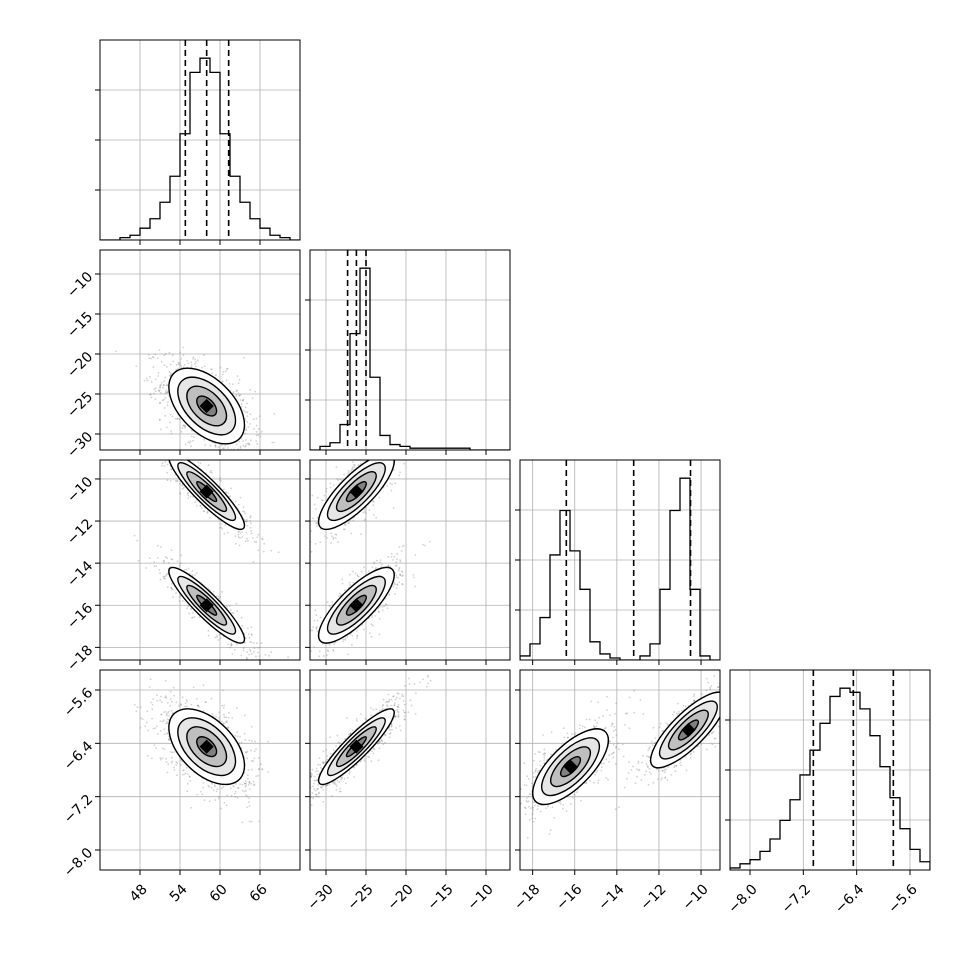 This screenshot has width=970, height=970. I want to click on density-points, so click(211, 550).